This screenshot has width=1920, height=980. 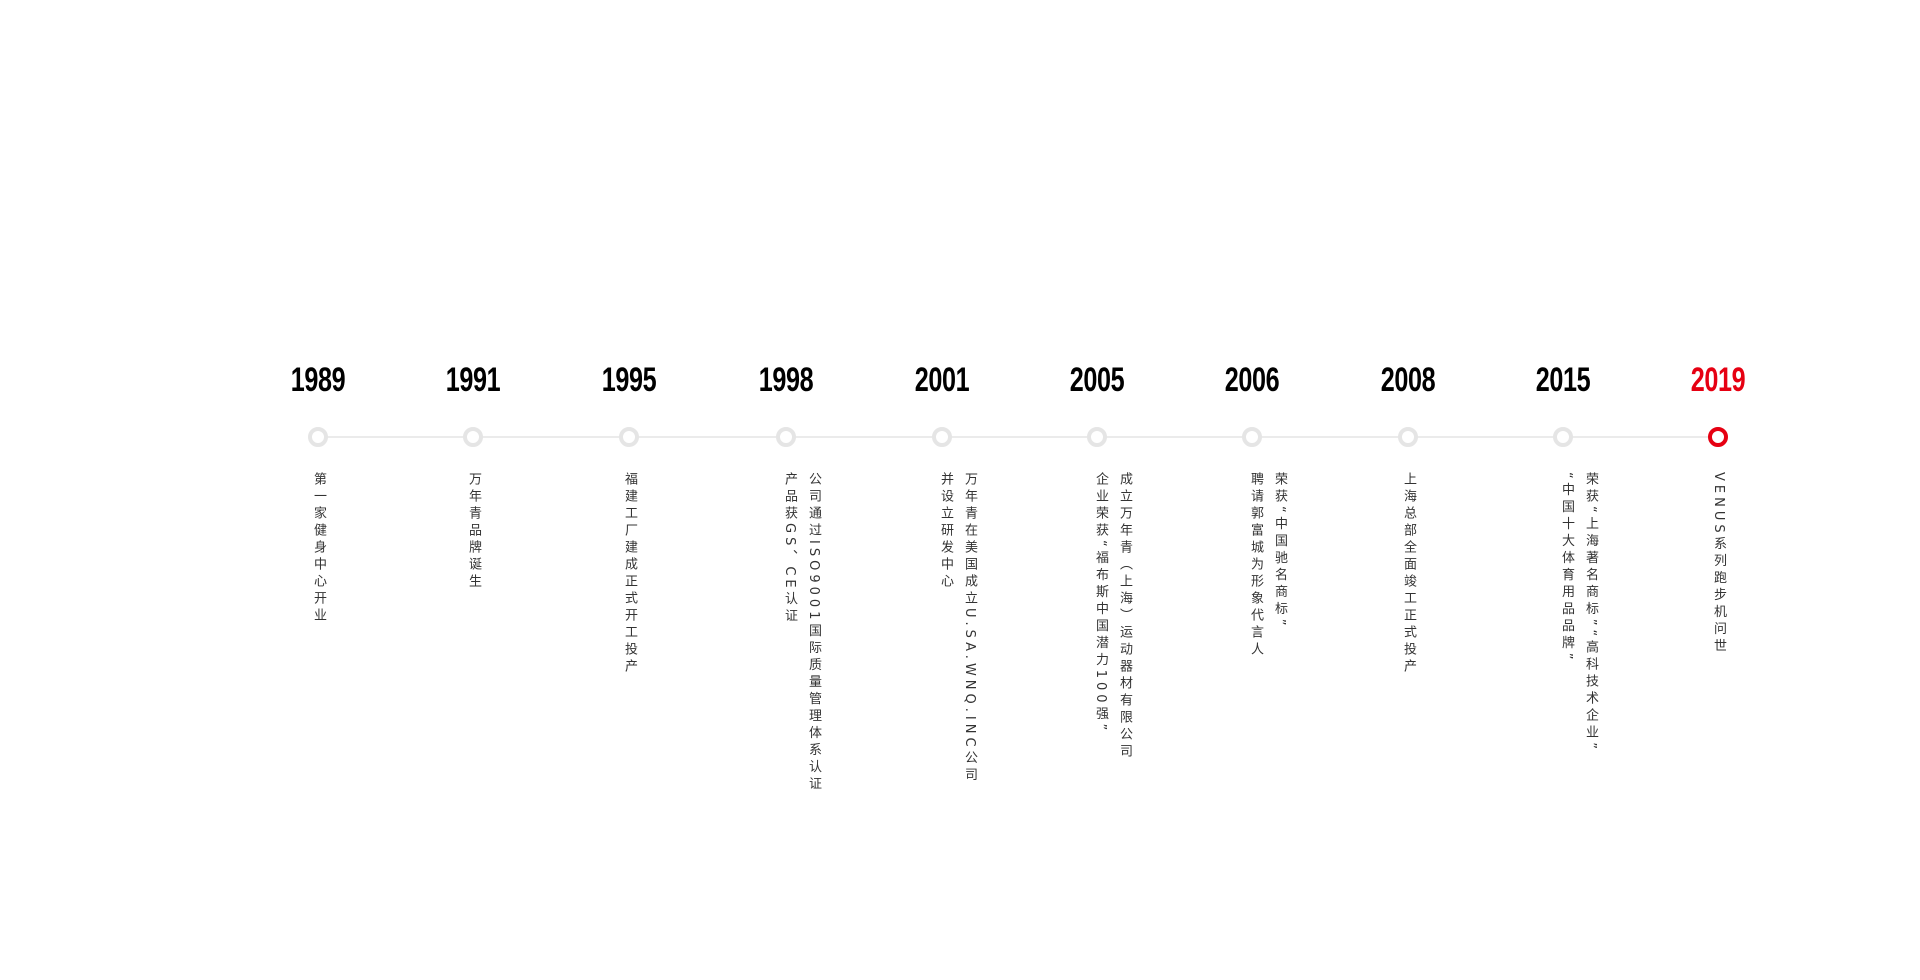 I want to click on timeline-year: 2006, so click(x=1252, y=380).